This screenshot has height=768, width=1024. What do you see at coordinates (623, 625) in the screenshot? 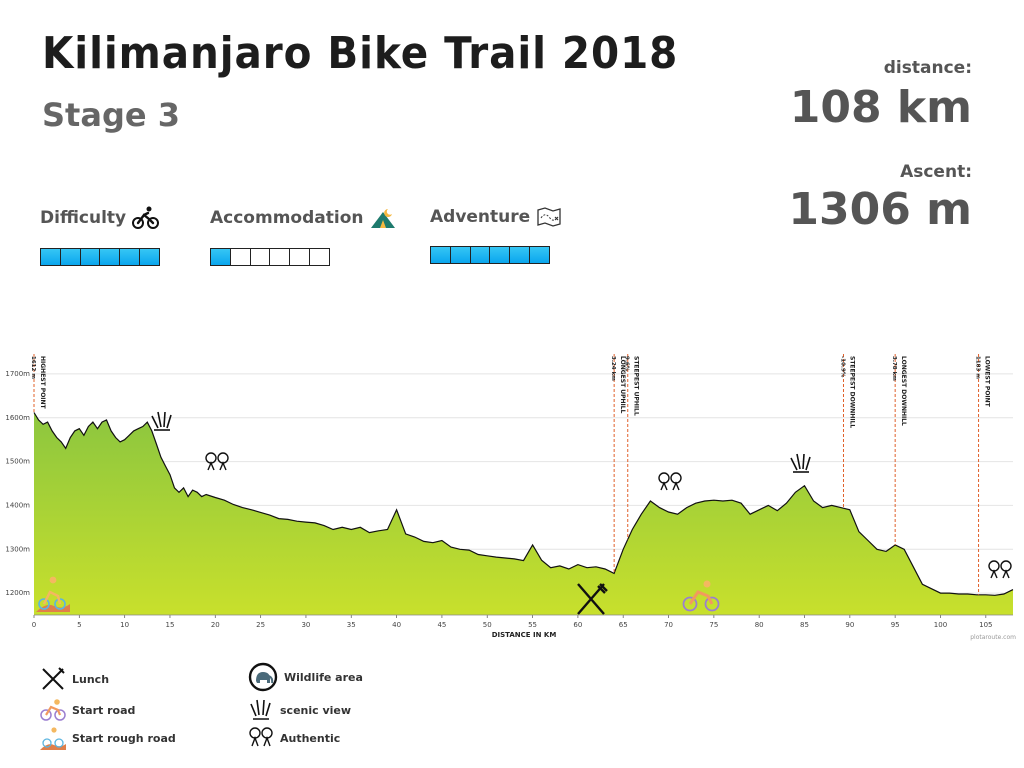
I see `x-tick-label: 65` at bounding box center [623, 625].